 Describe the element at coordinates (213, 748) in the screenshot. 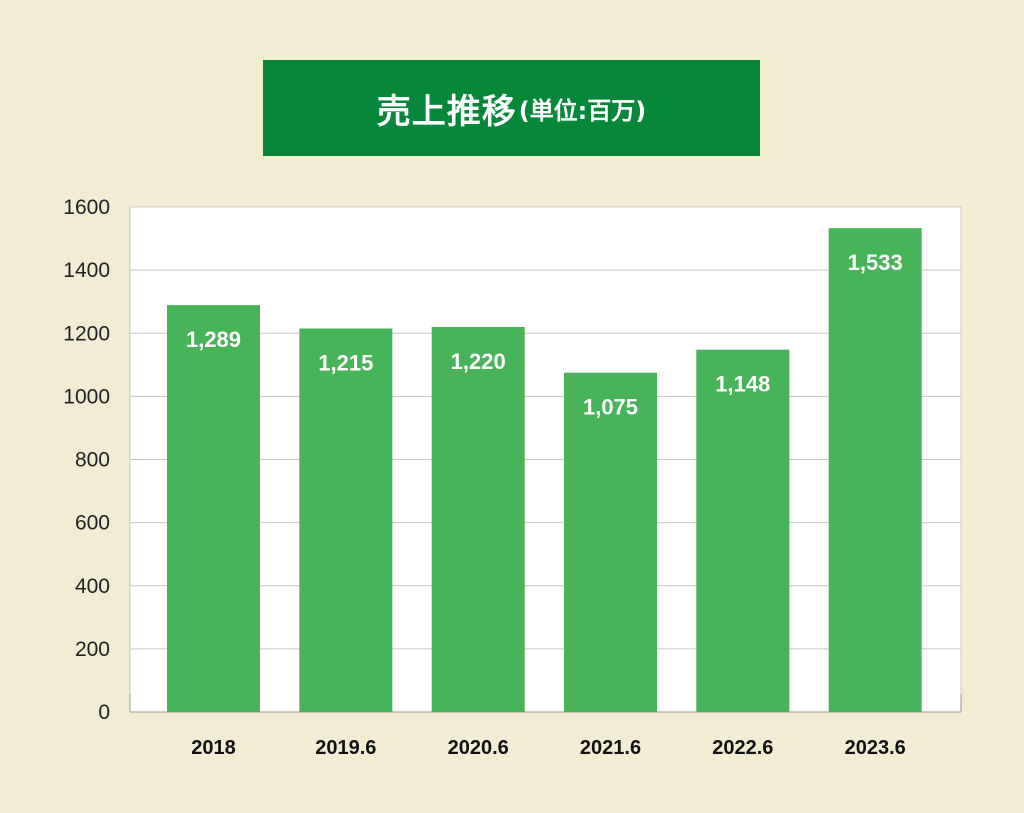

I see `x-tick-label: 2018` at that location.